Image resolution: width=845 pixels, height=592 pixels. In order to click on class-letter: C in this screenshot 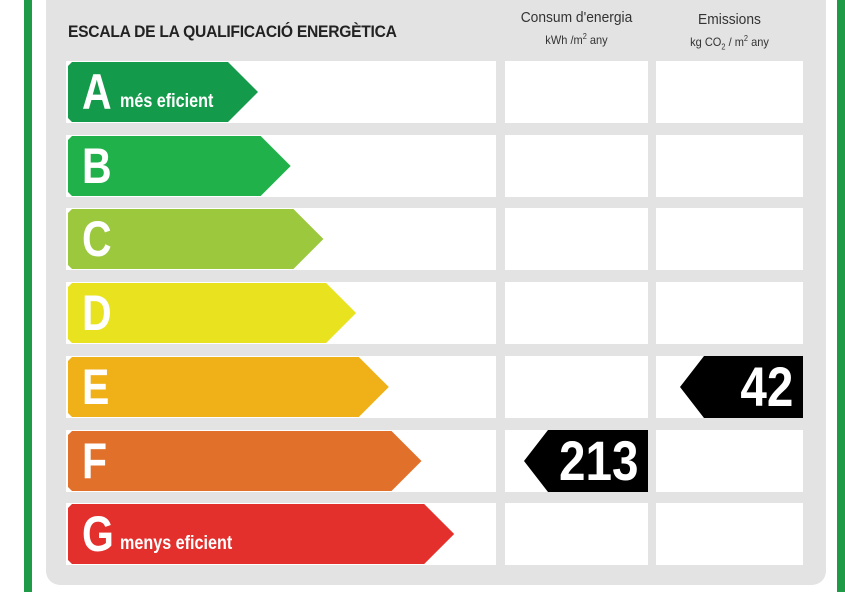, I will do `click(97, 239)`.